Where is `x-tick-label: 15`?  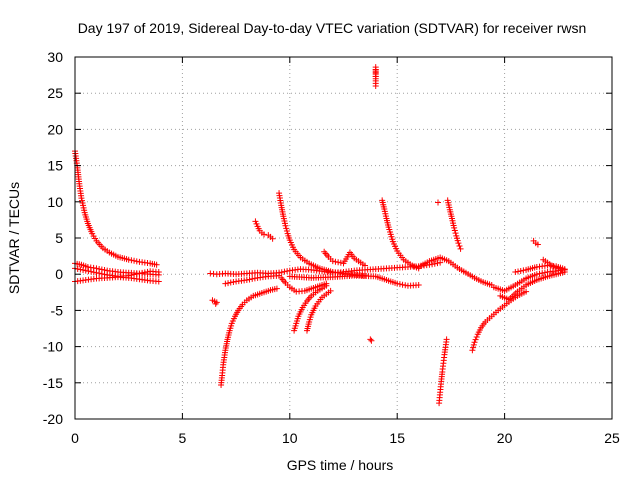
x-tick-label: 15 is located at coordinates (397, 438).